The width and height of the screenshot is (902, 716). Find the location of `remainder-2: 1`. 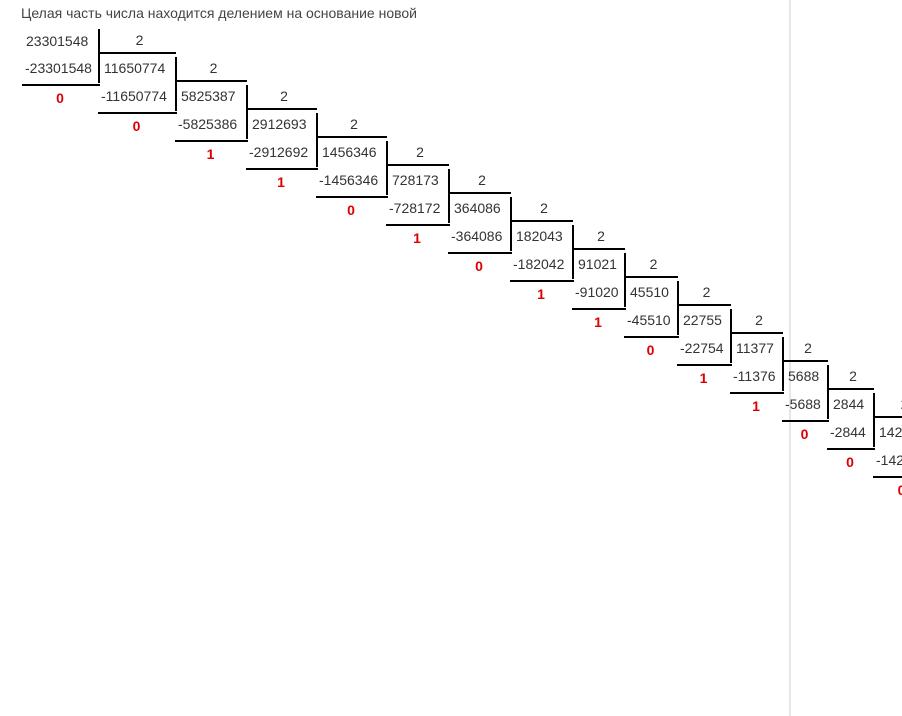

remainder-2: 1 is located at coordinates (210, 154).